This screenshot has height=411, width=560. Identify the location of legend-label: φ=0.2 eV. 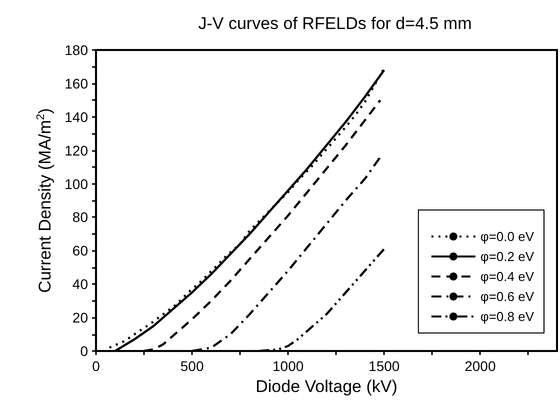
(507, 256).